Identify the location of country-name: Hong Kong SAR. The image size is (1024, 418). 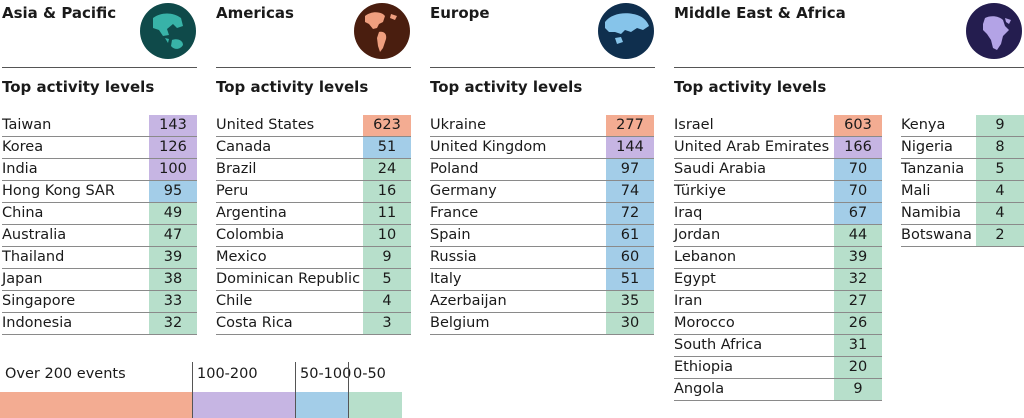
(58, 191).